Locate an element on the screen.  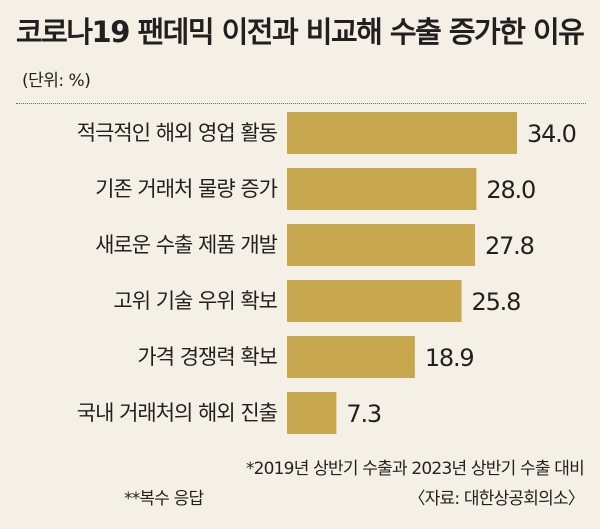
footnote-multiple-response: **복수 응답 is located at coordinates (164, 499).